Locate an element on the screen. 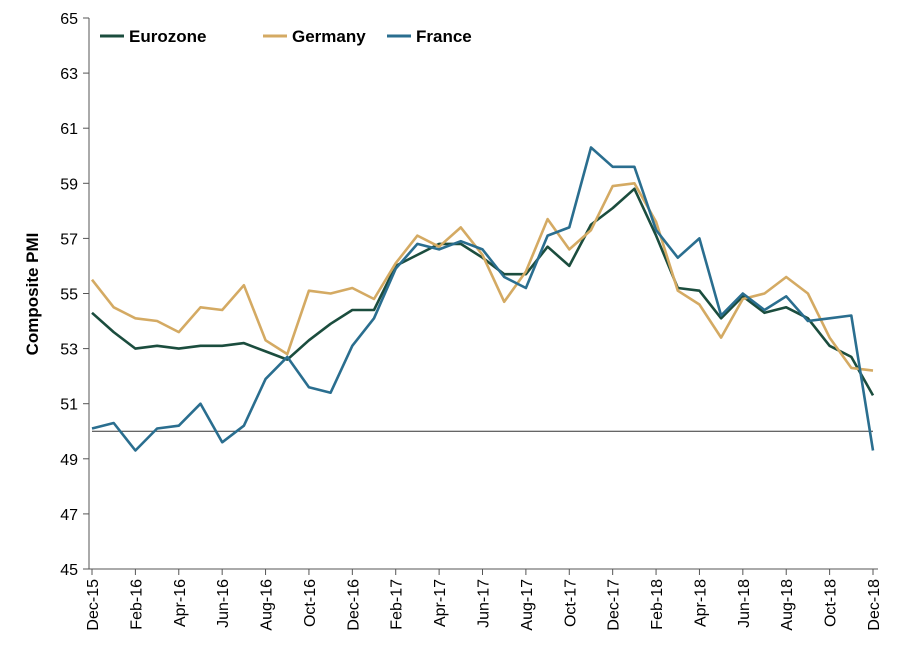 The width and height of the screenshot is (900, 653). x-tick-label: Aug-18 is located at coordinates (787, 605).